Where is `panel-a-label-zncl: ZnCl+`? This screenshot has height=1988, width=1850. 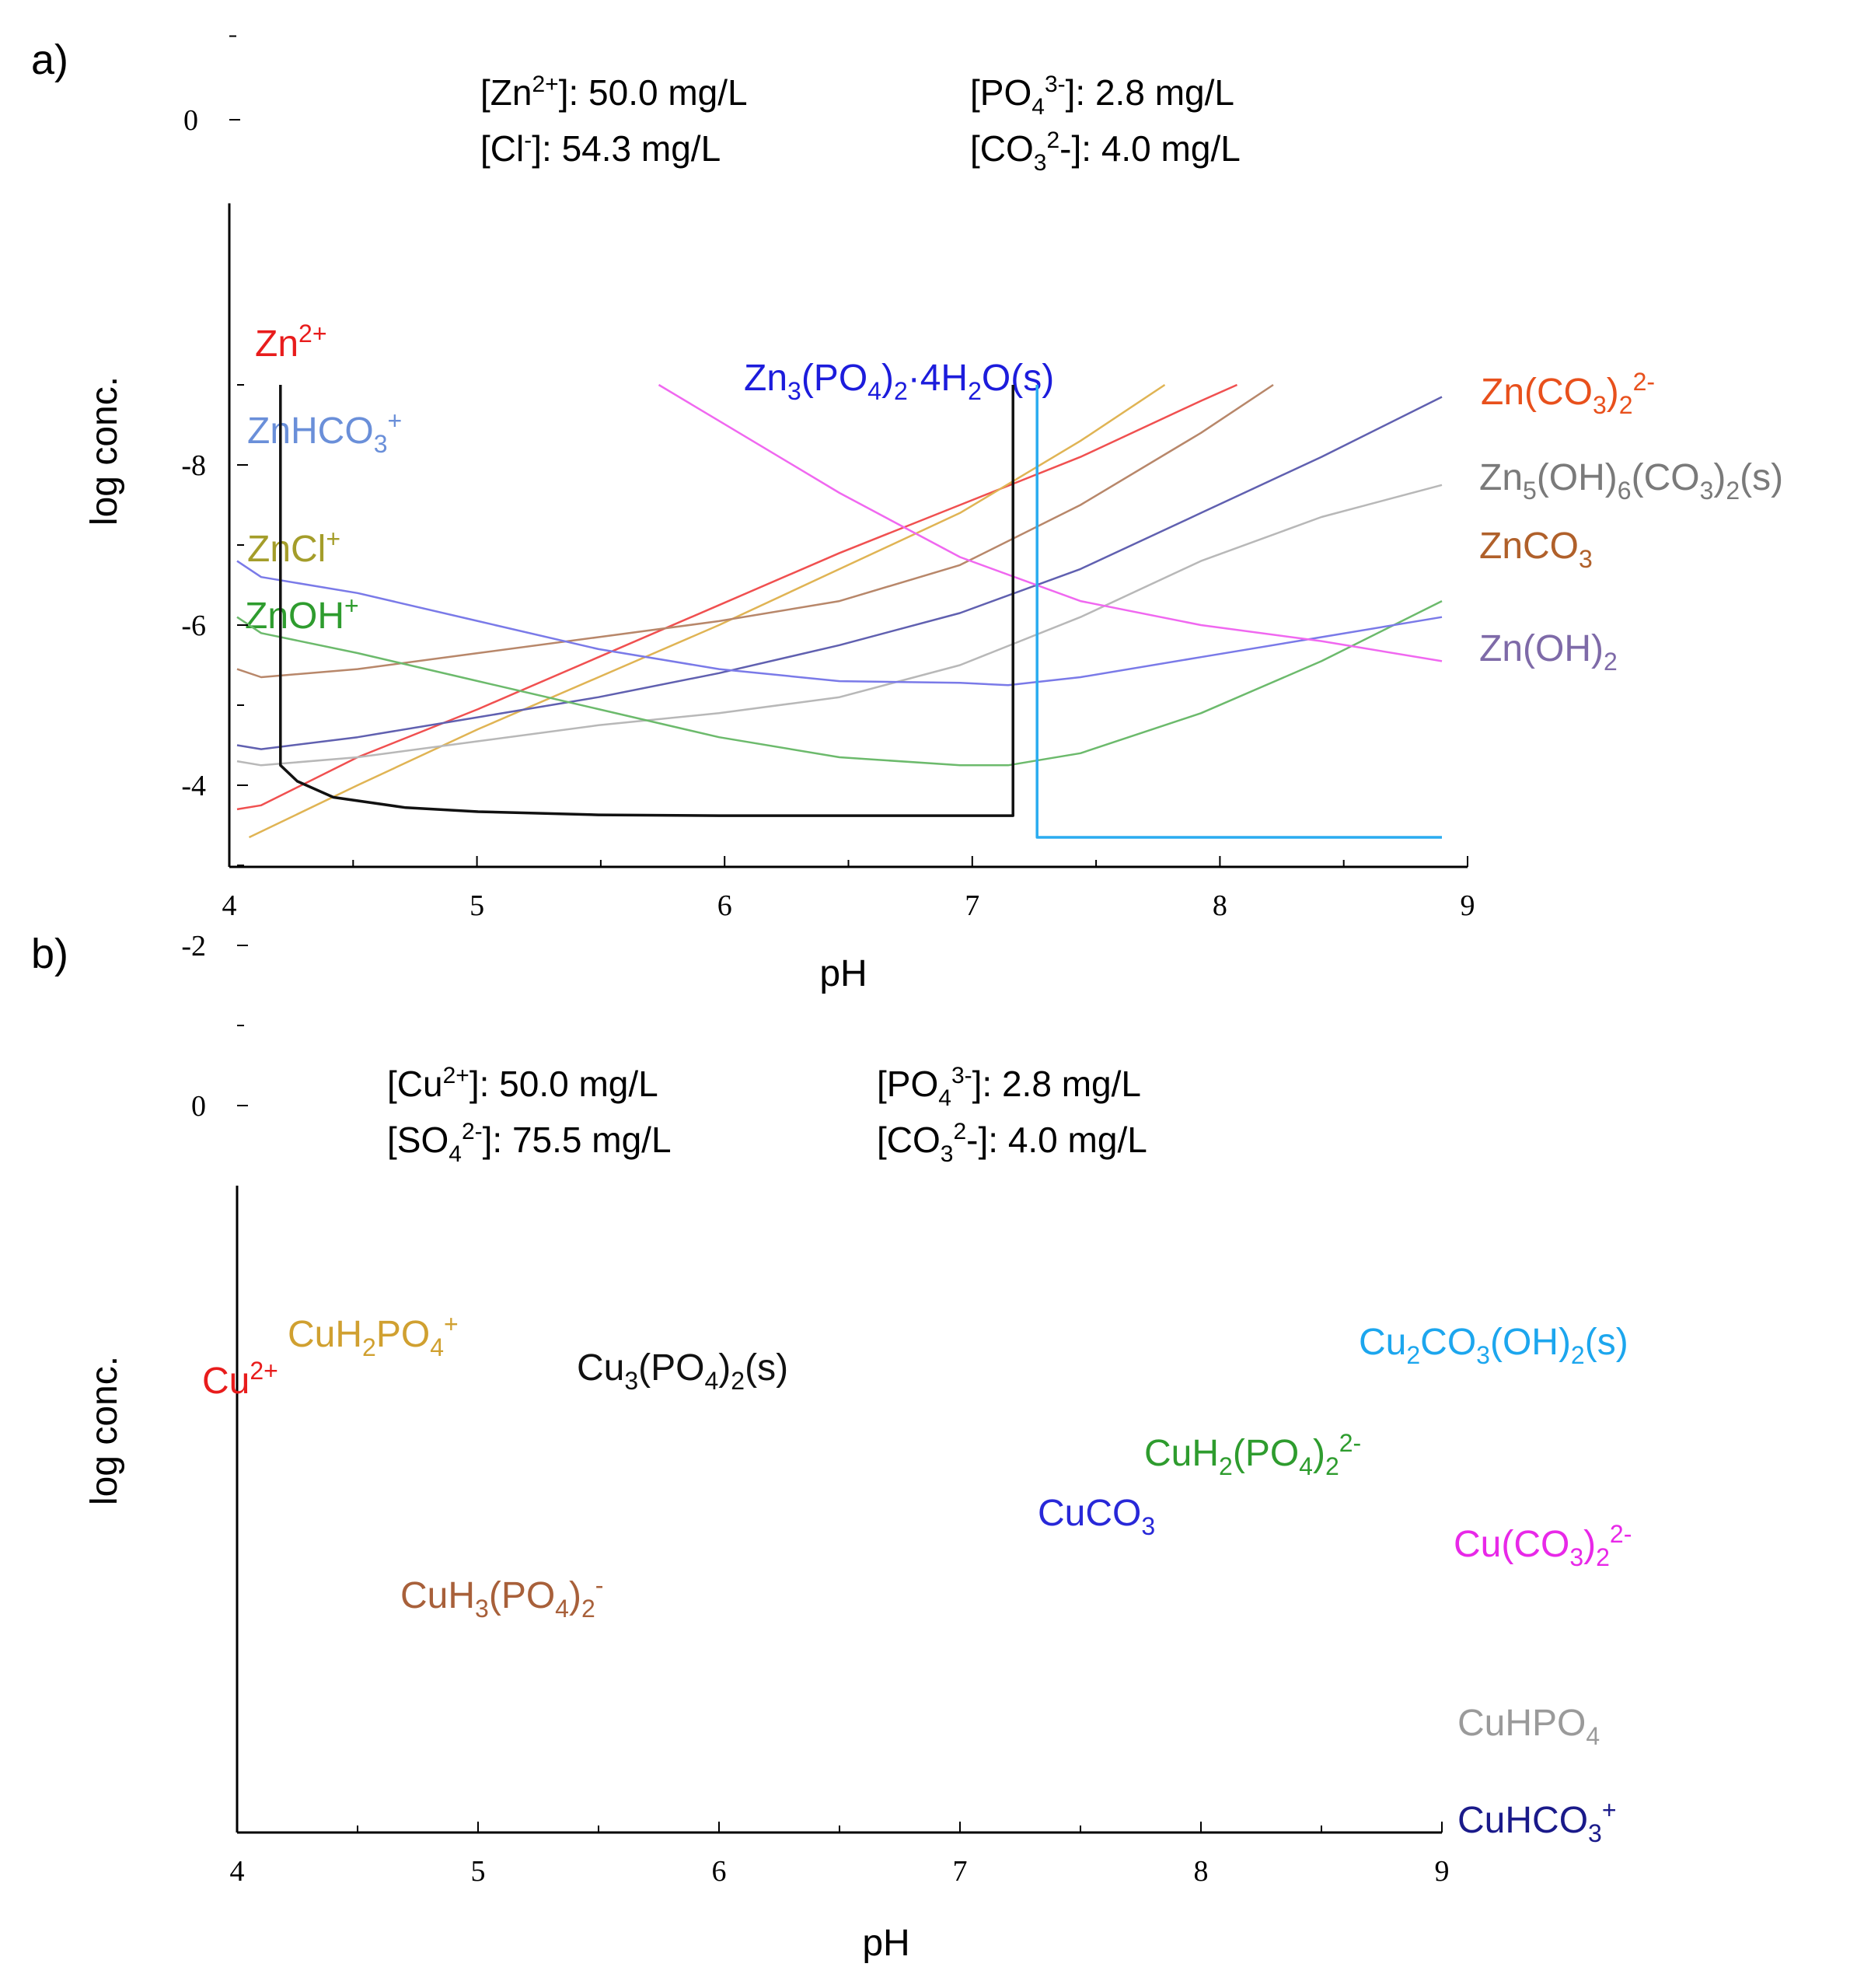 panel-a-label-zncl: ZnCl+ is located at coordinates (293, 547).